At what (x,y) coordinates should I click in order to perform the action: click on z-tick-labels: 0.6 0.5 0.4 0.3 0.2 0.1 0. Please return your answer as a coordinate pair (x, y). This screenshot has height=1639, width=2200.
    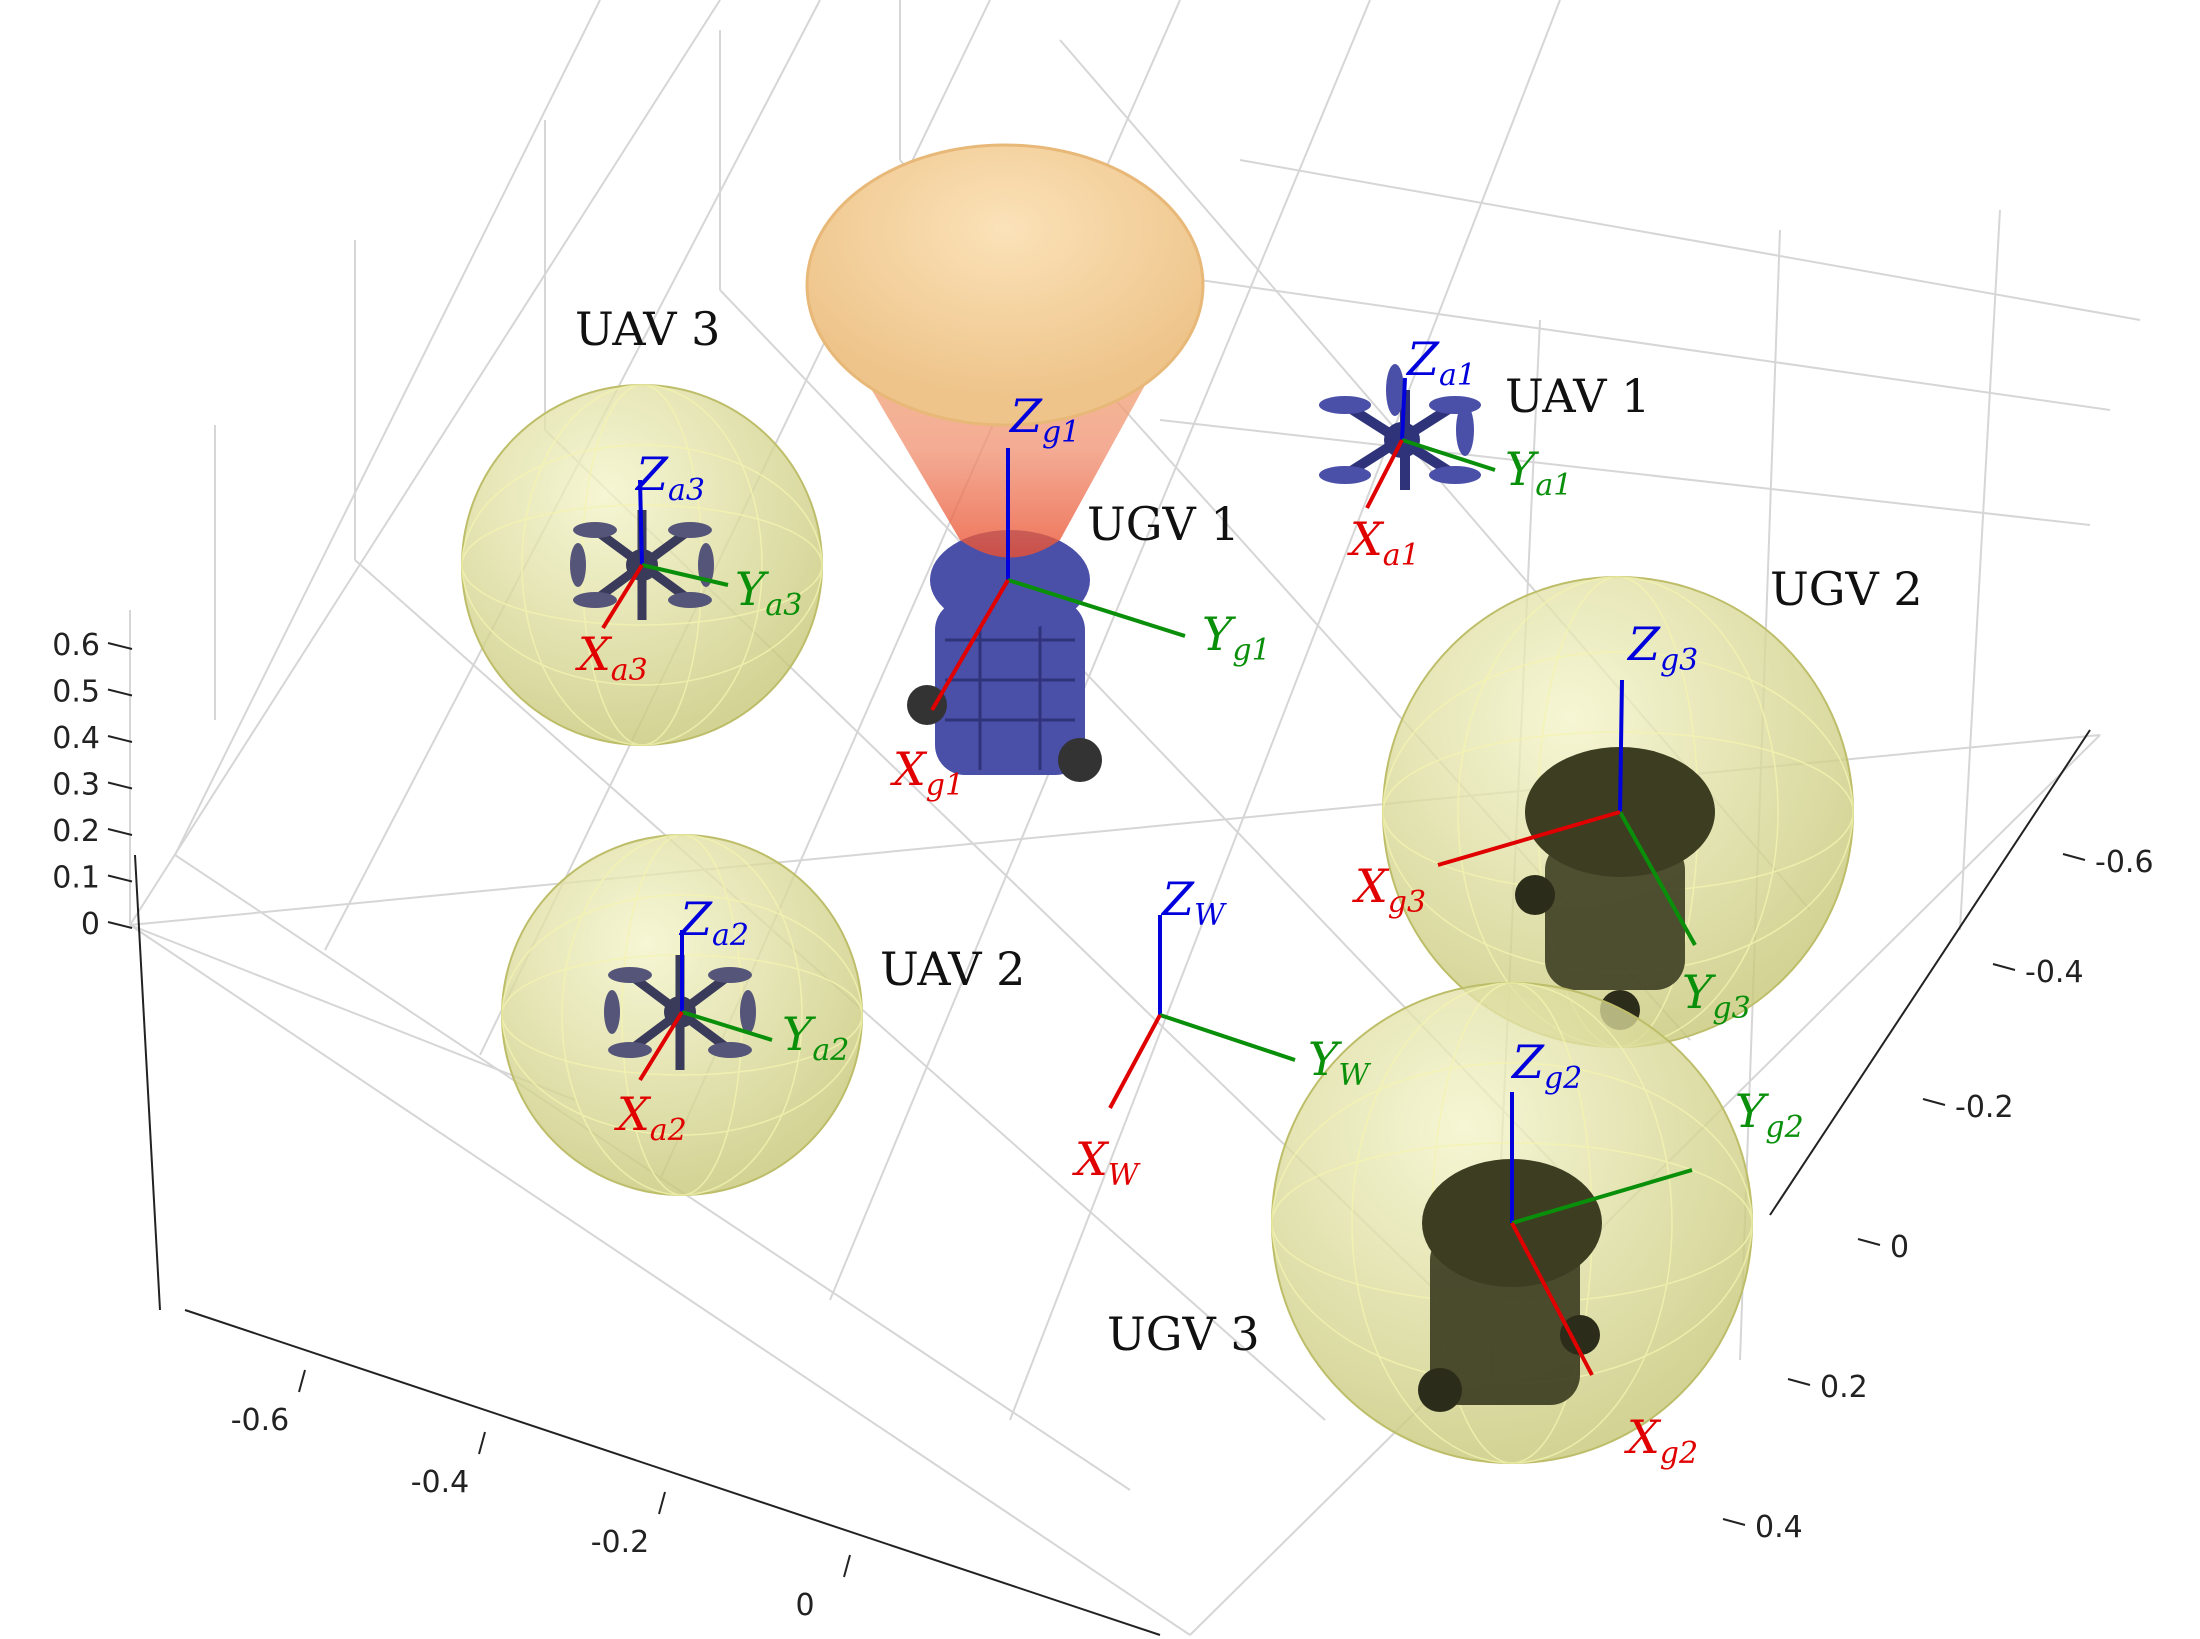
    Looking at the image, I should click on (76, 785).